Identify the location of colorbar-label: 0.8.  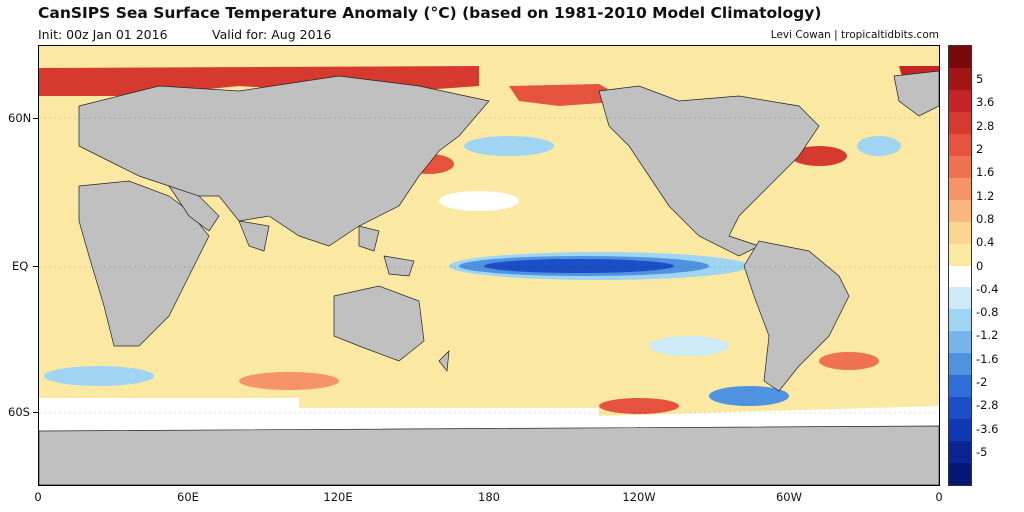
(985, 218).